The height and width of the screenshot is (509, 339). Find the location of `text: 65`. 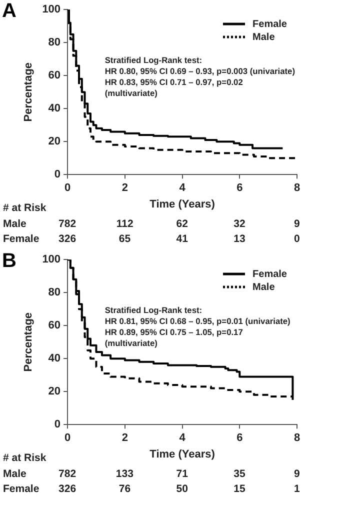

text: 65 is located at coordinates (124, 239).